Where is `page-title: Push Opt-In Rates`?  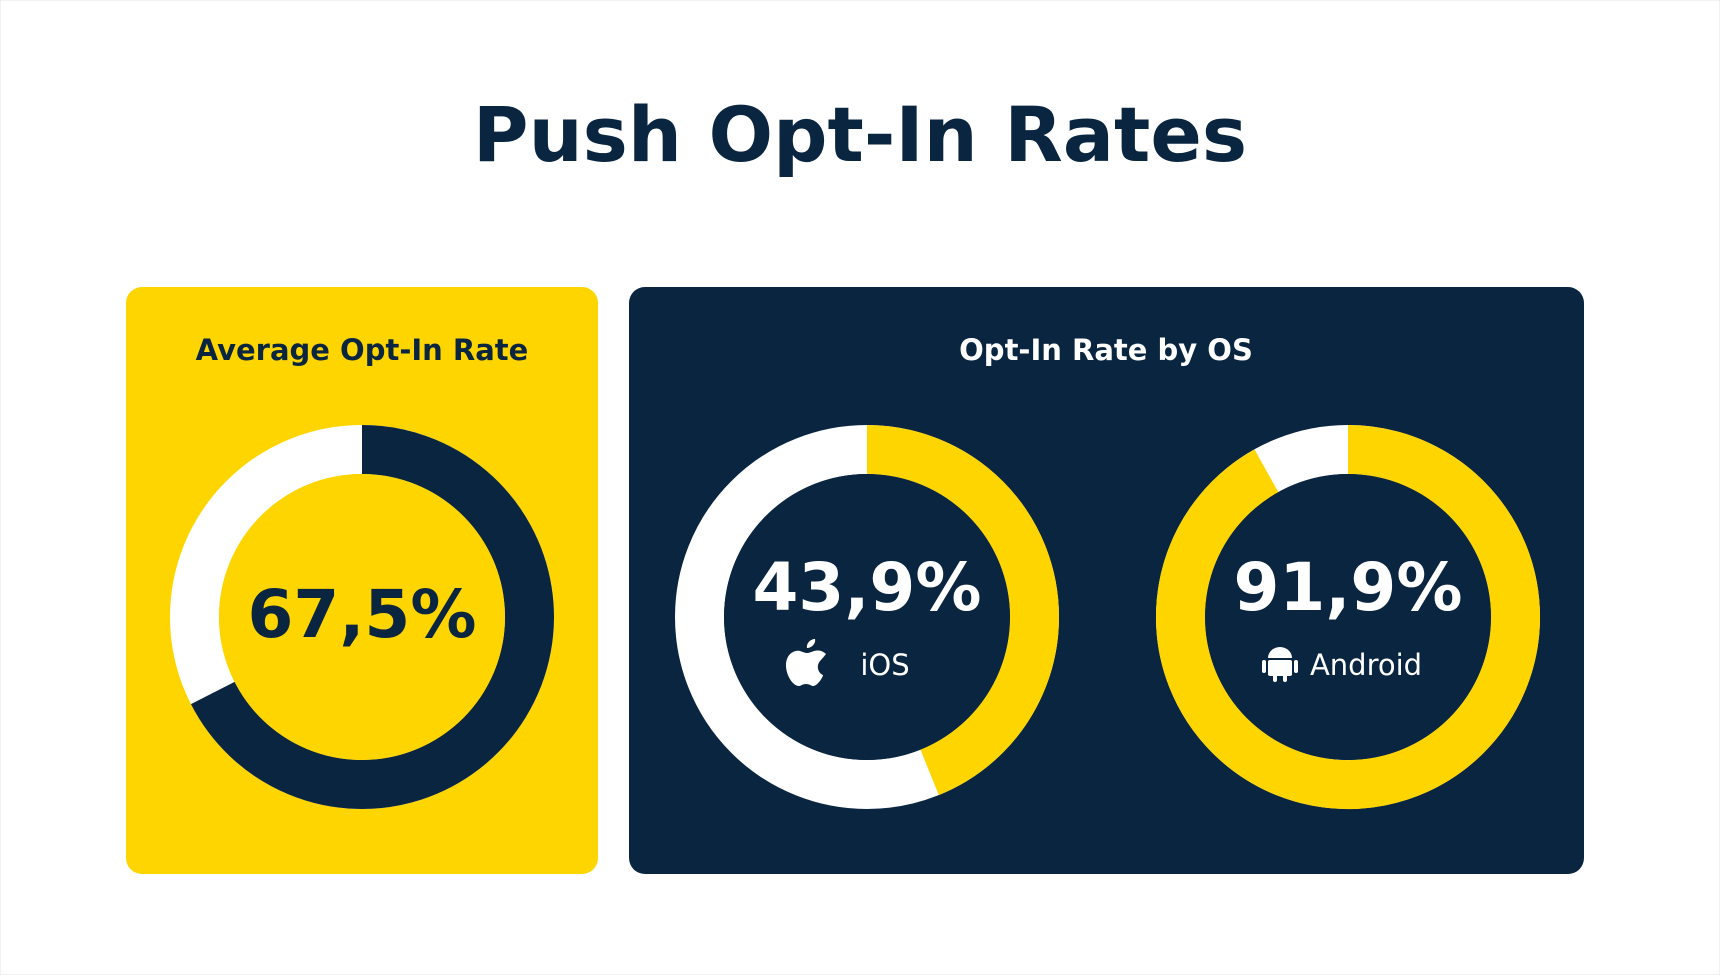 page-title: Push Opt-In Rates is located at coordinates (860, 134).